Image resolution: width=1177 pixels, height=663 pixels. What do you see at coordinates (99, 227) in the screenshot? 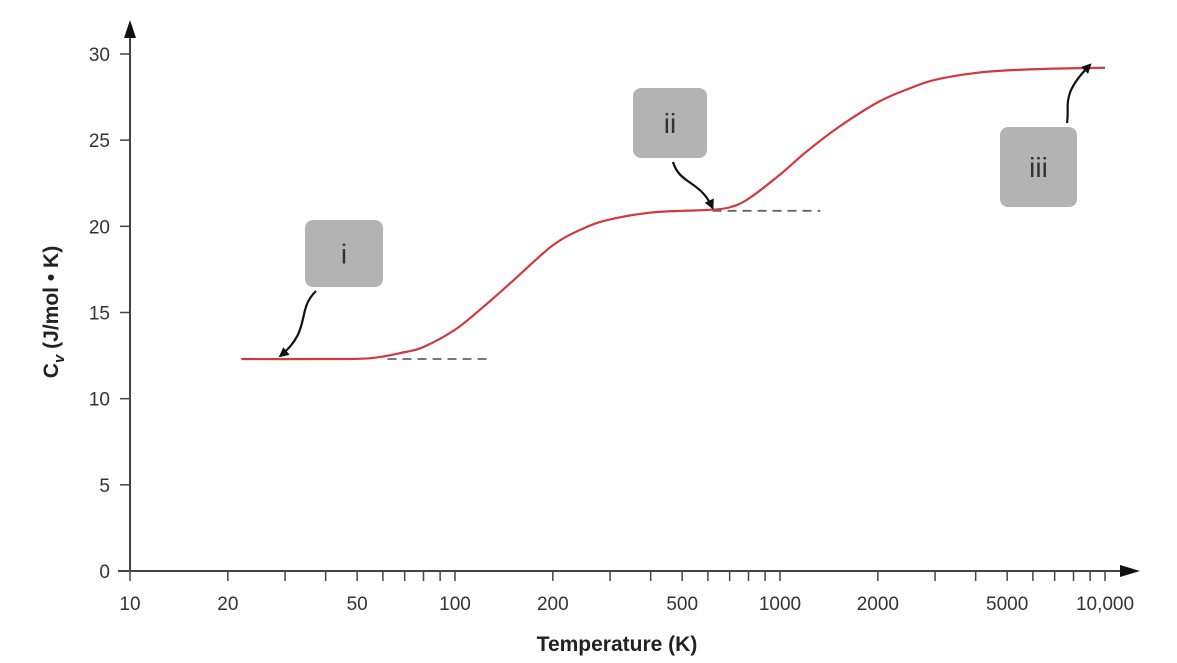
I see `y-tick-label: 20` at bounding box center [99, 227].